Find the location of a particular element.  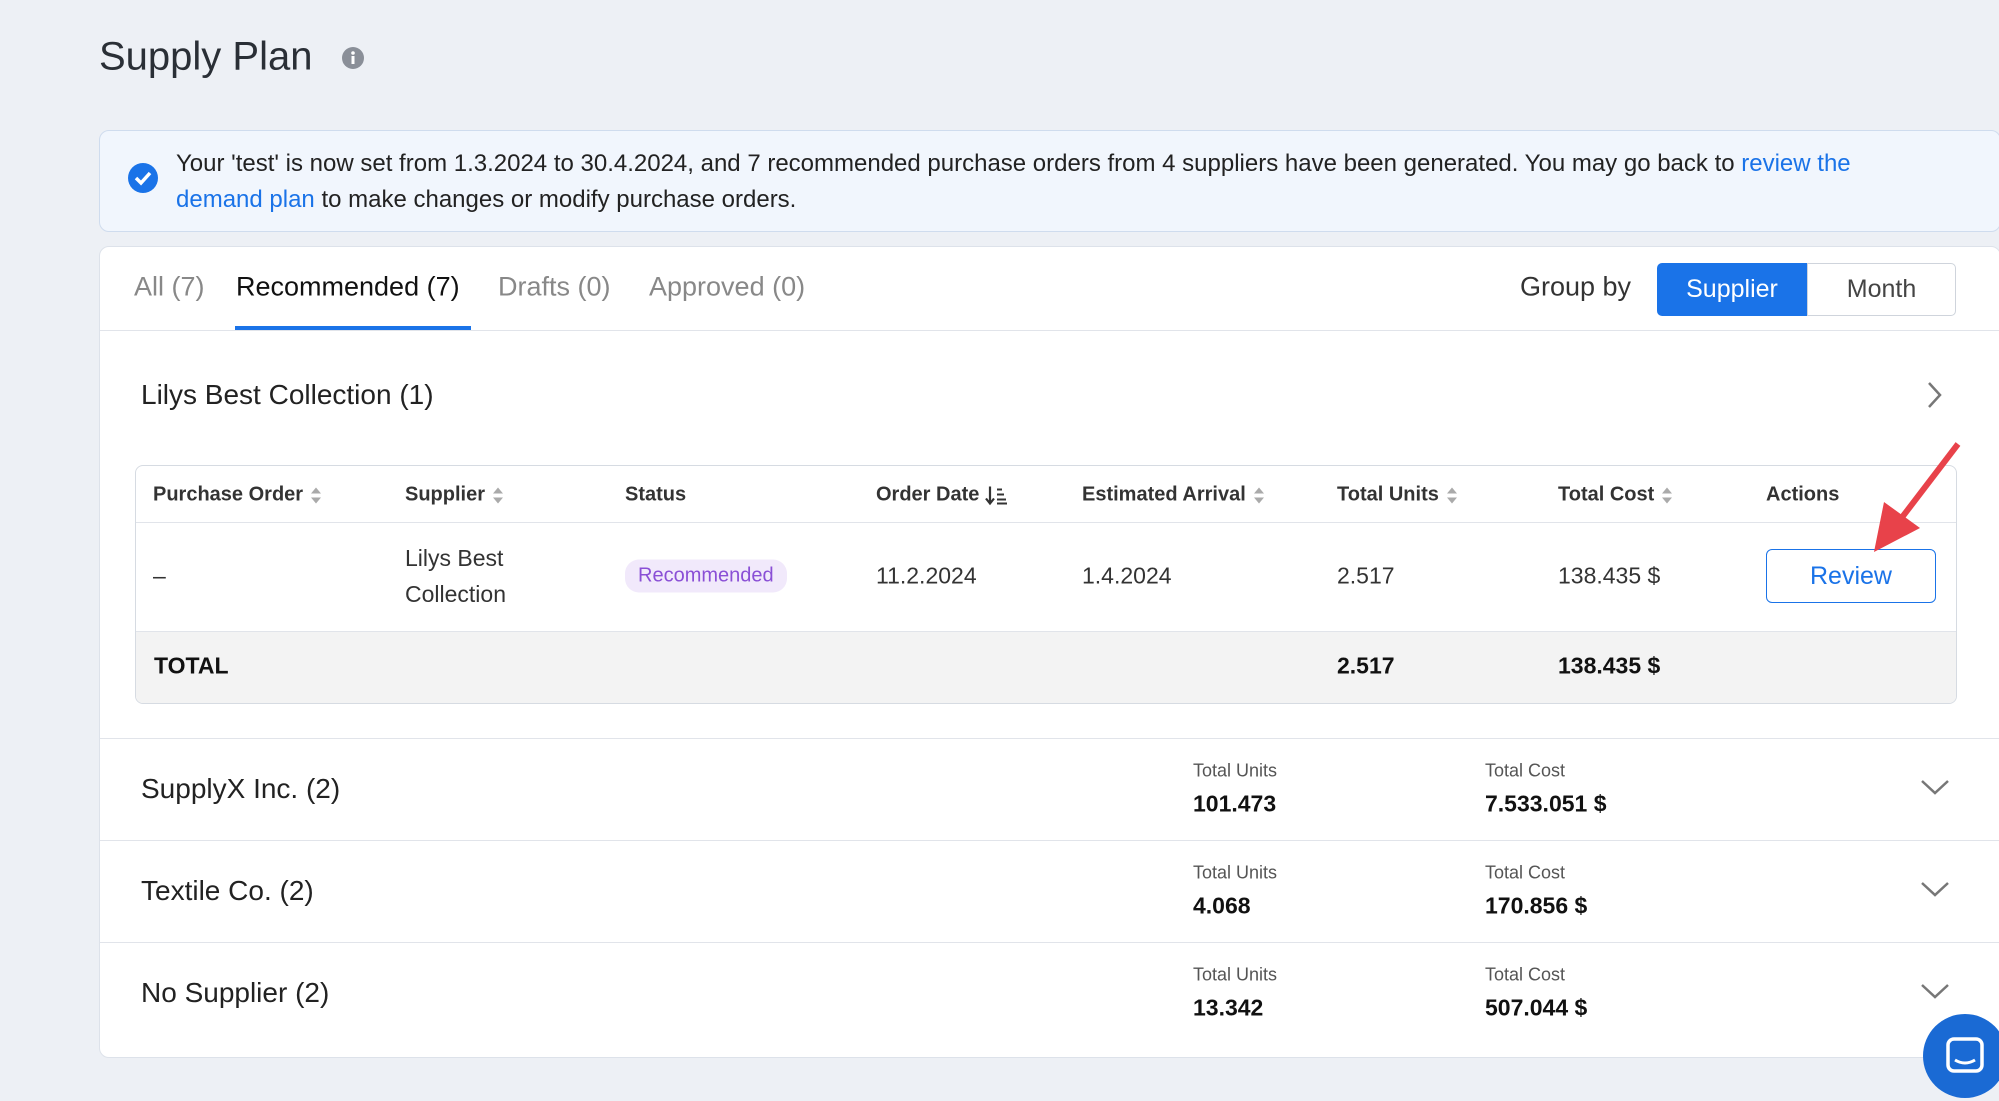

cell: Lilys Best Collection is located at coordinates (455, 576).